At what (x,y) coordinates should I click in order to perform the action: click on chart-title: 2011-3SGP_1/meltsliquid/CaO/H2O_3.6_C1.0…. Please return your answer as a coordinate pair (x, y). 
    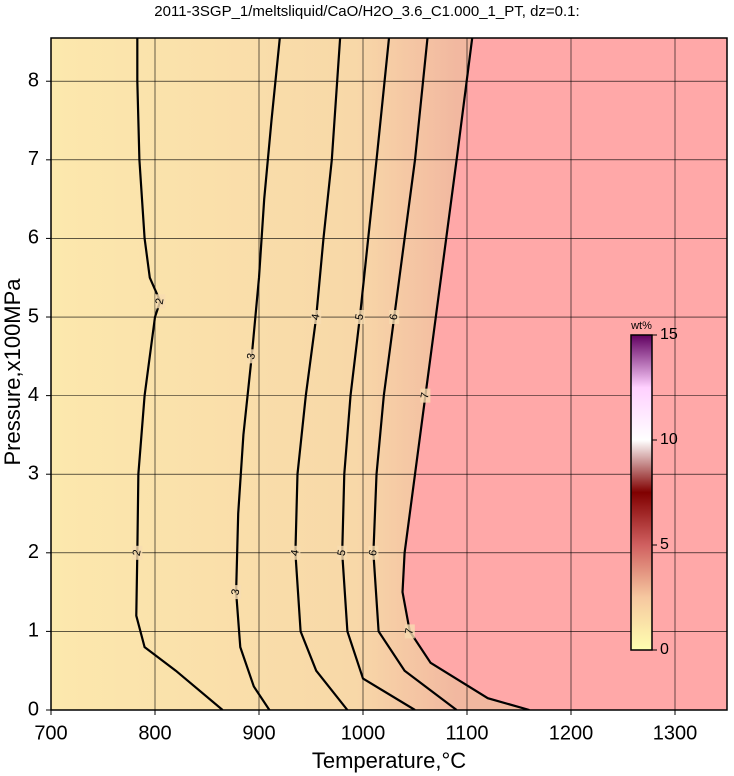
    Looking at the image, I should click on (366, 11).